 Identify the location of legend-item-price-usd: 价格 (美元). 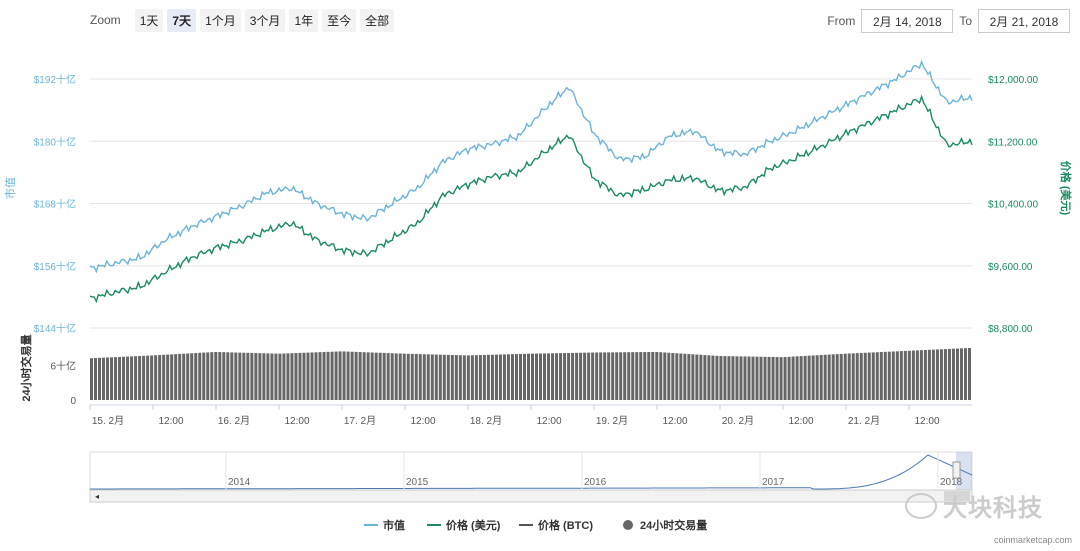
(473, 525).